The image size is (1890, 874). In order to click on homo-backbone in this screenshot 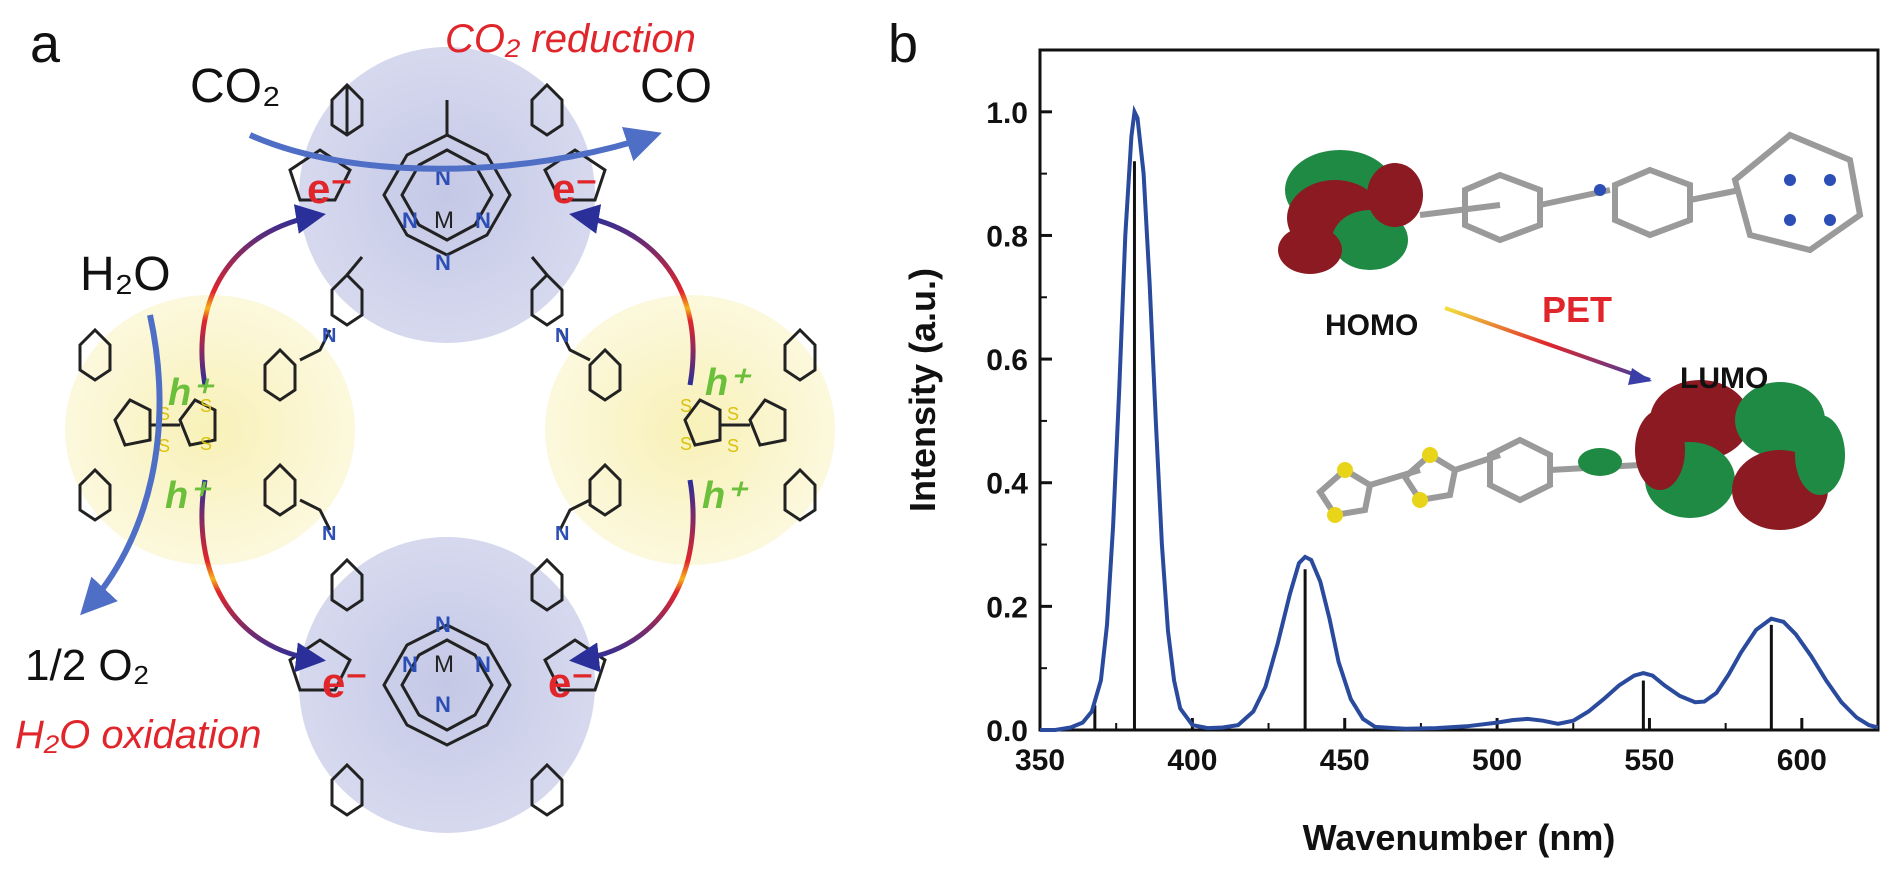, I will do `click(1641, 192)`.